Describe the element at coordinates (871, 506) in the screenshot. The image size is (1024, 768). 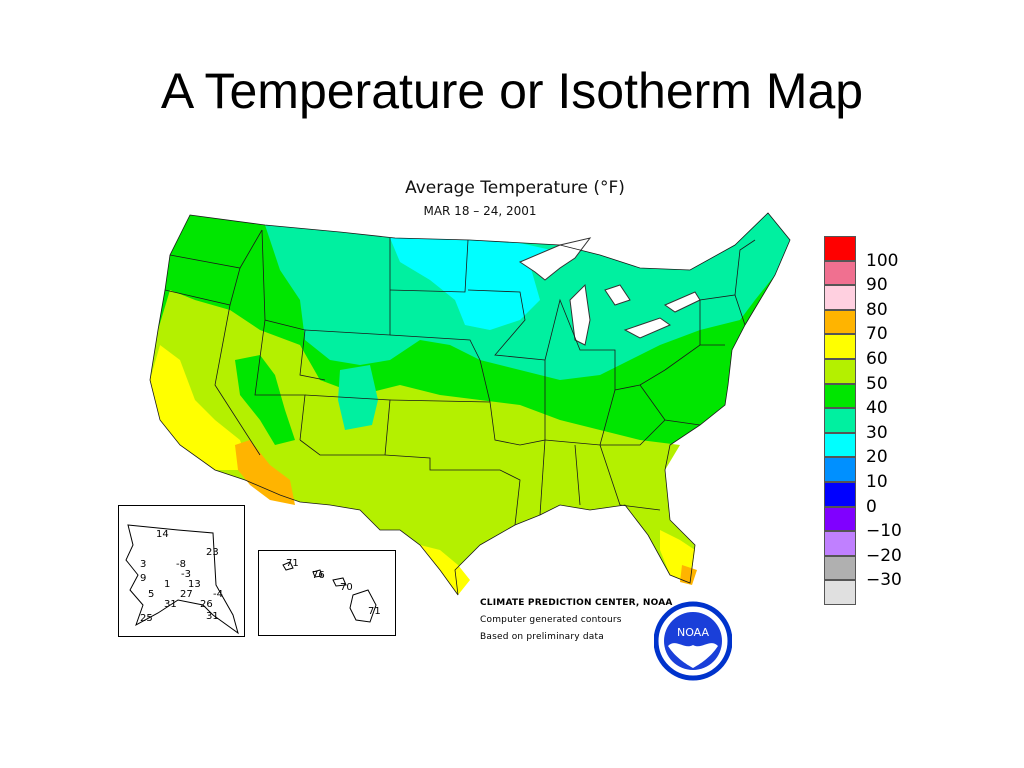
I see `legend-label: 0` at that location.